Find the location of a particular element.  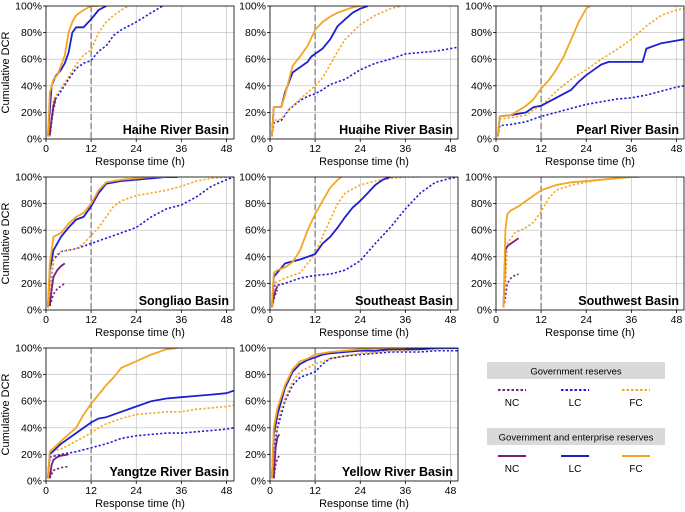

basin-title: Yangtze River Basin is located at coordinates (170, 472).